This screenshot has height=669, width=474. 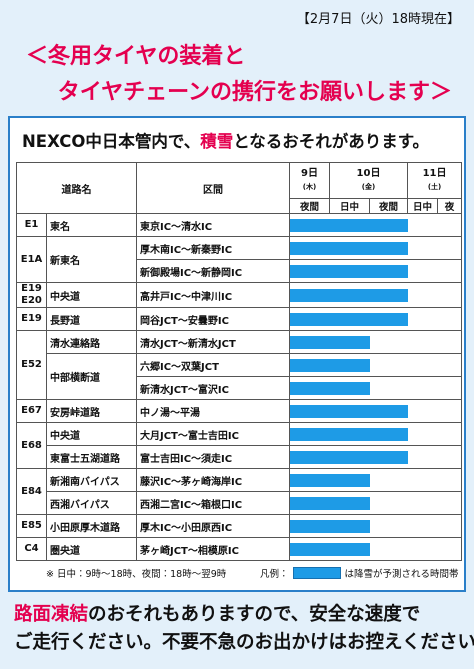 What do you see at coordinates (254, 614) in the screenshot?
I see `footer-text: のおそれもありますので、安全な速度で` at bounding box center [254, 614].